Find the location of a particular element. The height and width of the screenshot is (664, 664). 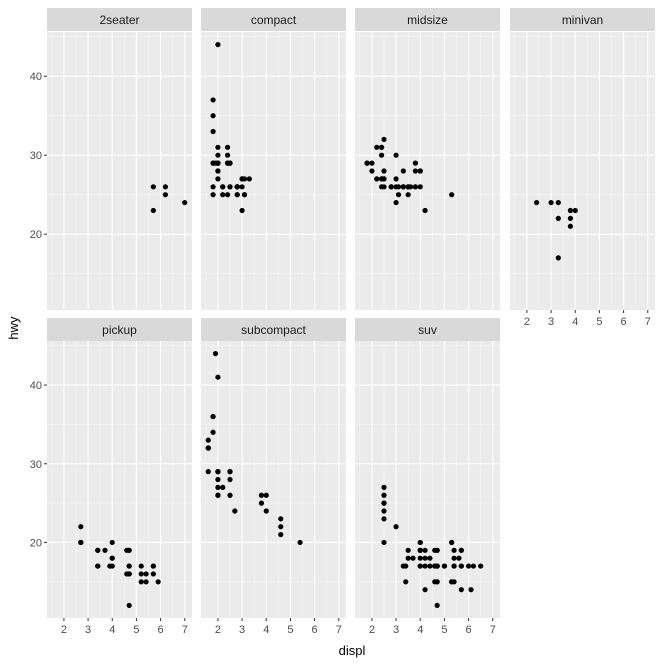

x-tick-label: 5 is located at coordinates (599, 322).